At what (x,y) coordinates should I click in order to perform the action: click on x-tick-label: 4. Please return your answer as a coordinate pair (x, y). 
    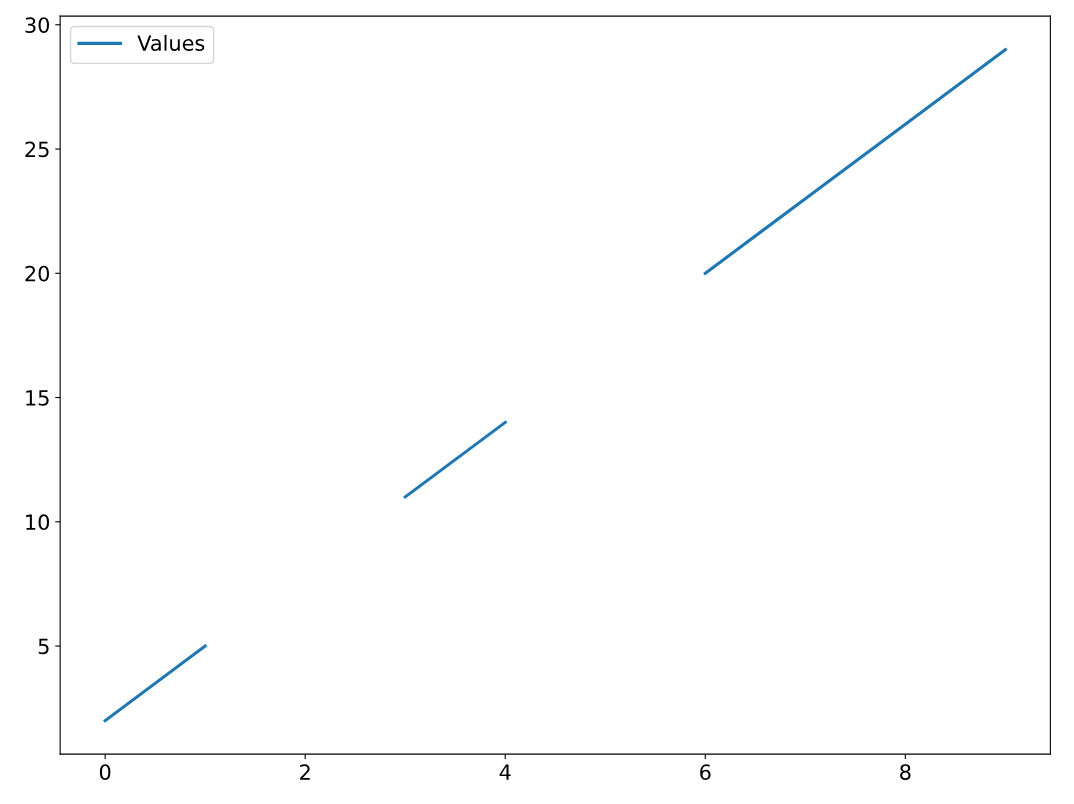
    Looking at the image, I should click on (505, 772).